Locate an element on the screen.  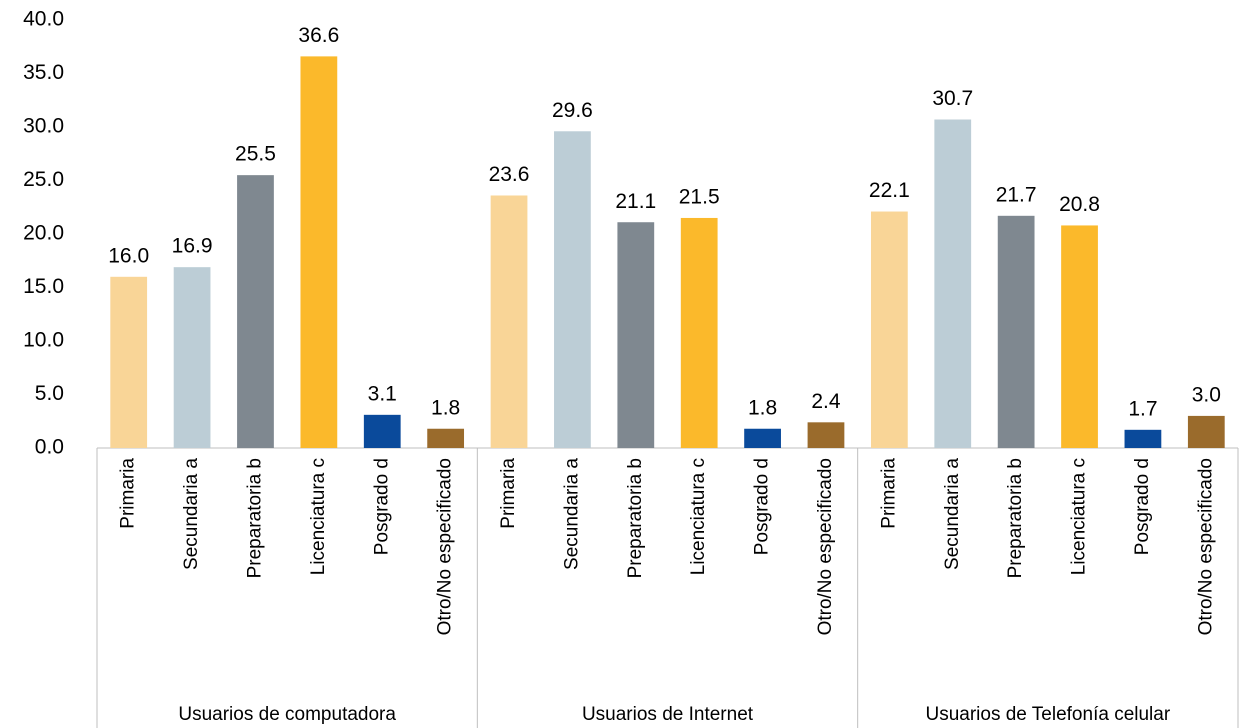
group-label: Usuarios de computadora is located at coordinates (287, 714).